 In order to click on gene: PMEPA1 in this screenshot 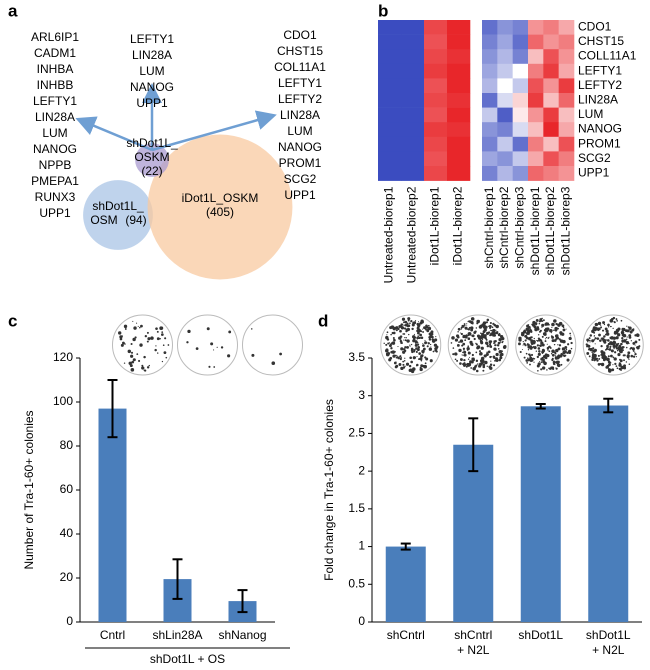, I will do `click(55, 181)`.